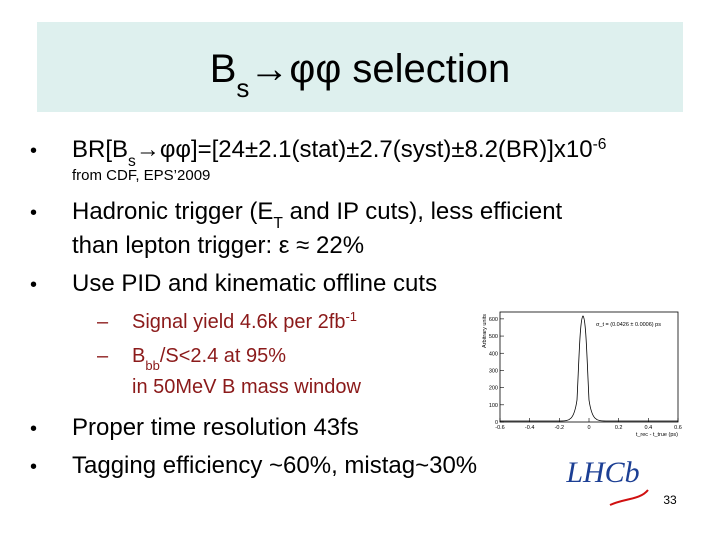  I want to click on y-tick-label: 300, so click(493, 371).